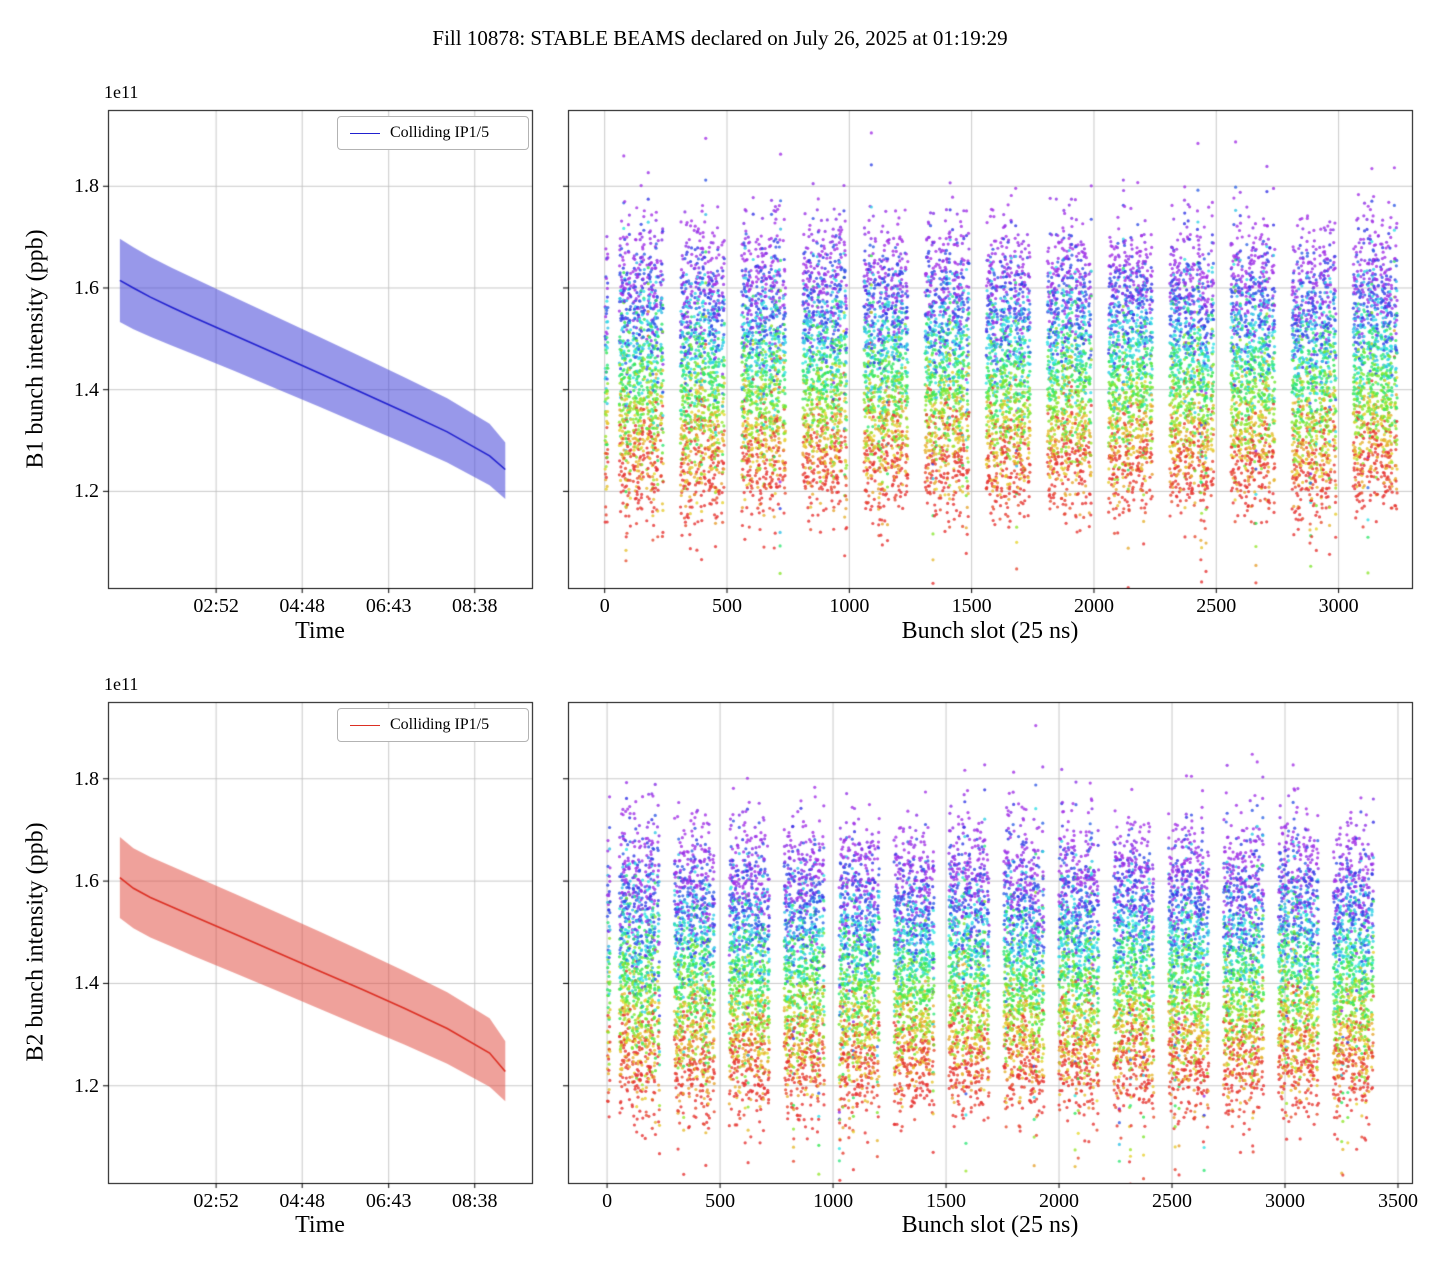 This screenshot has width=1440, height=1280. I want to click on legend-box-b2: Colliding IP1/5, so click(433, 725).